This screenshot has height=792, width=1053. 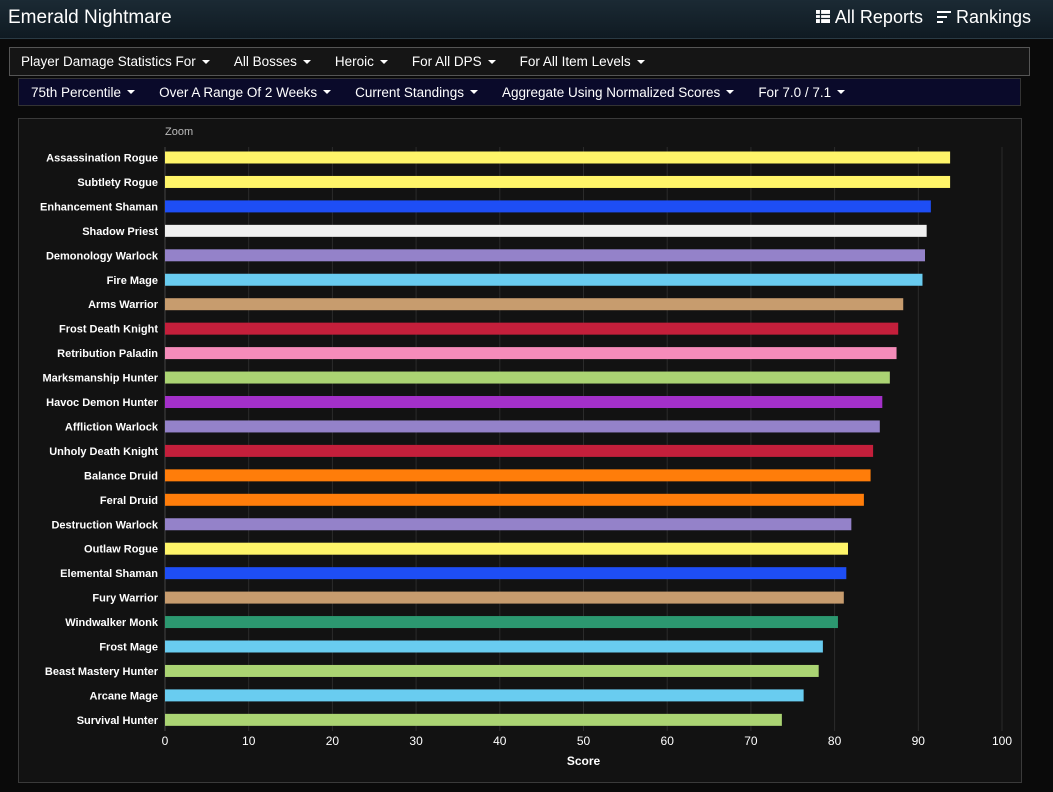 I want to click on y-tick-label: Beast Mastery Hunter, so click(x=102, y=672).